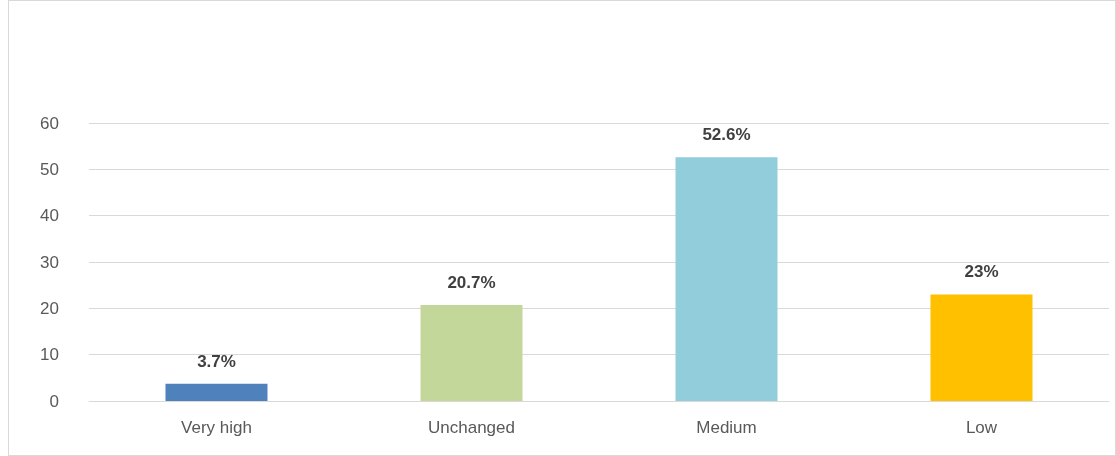  Describe the element at coordinates (49, 123) in the screenshot. I see `y-tick-label: 60` at that location.